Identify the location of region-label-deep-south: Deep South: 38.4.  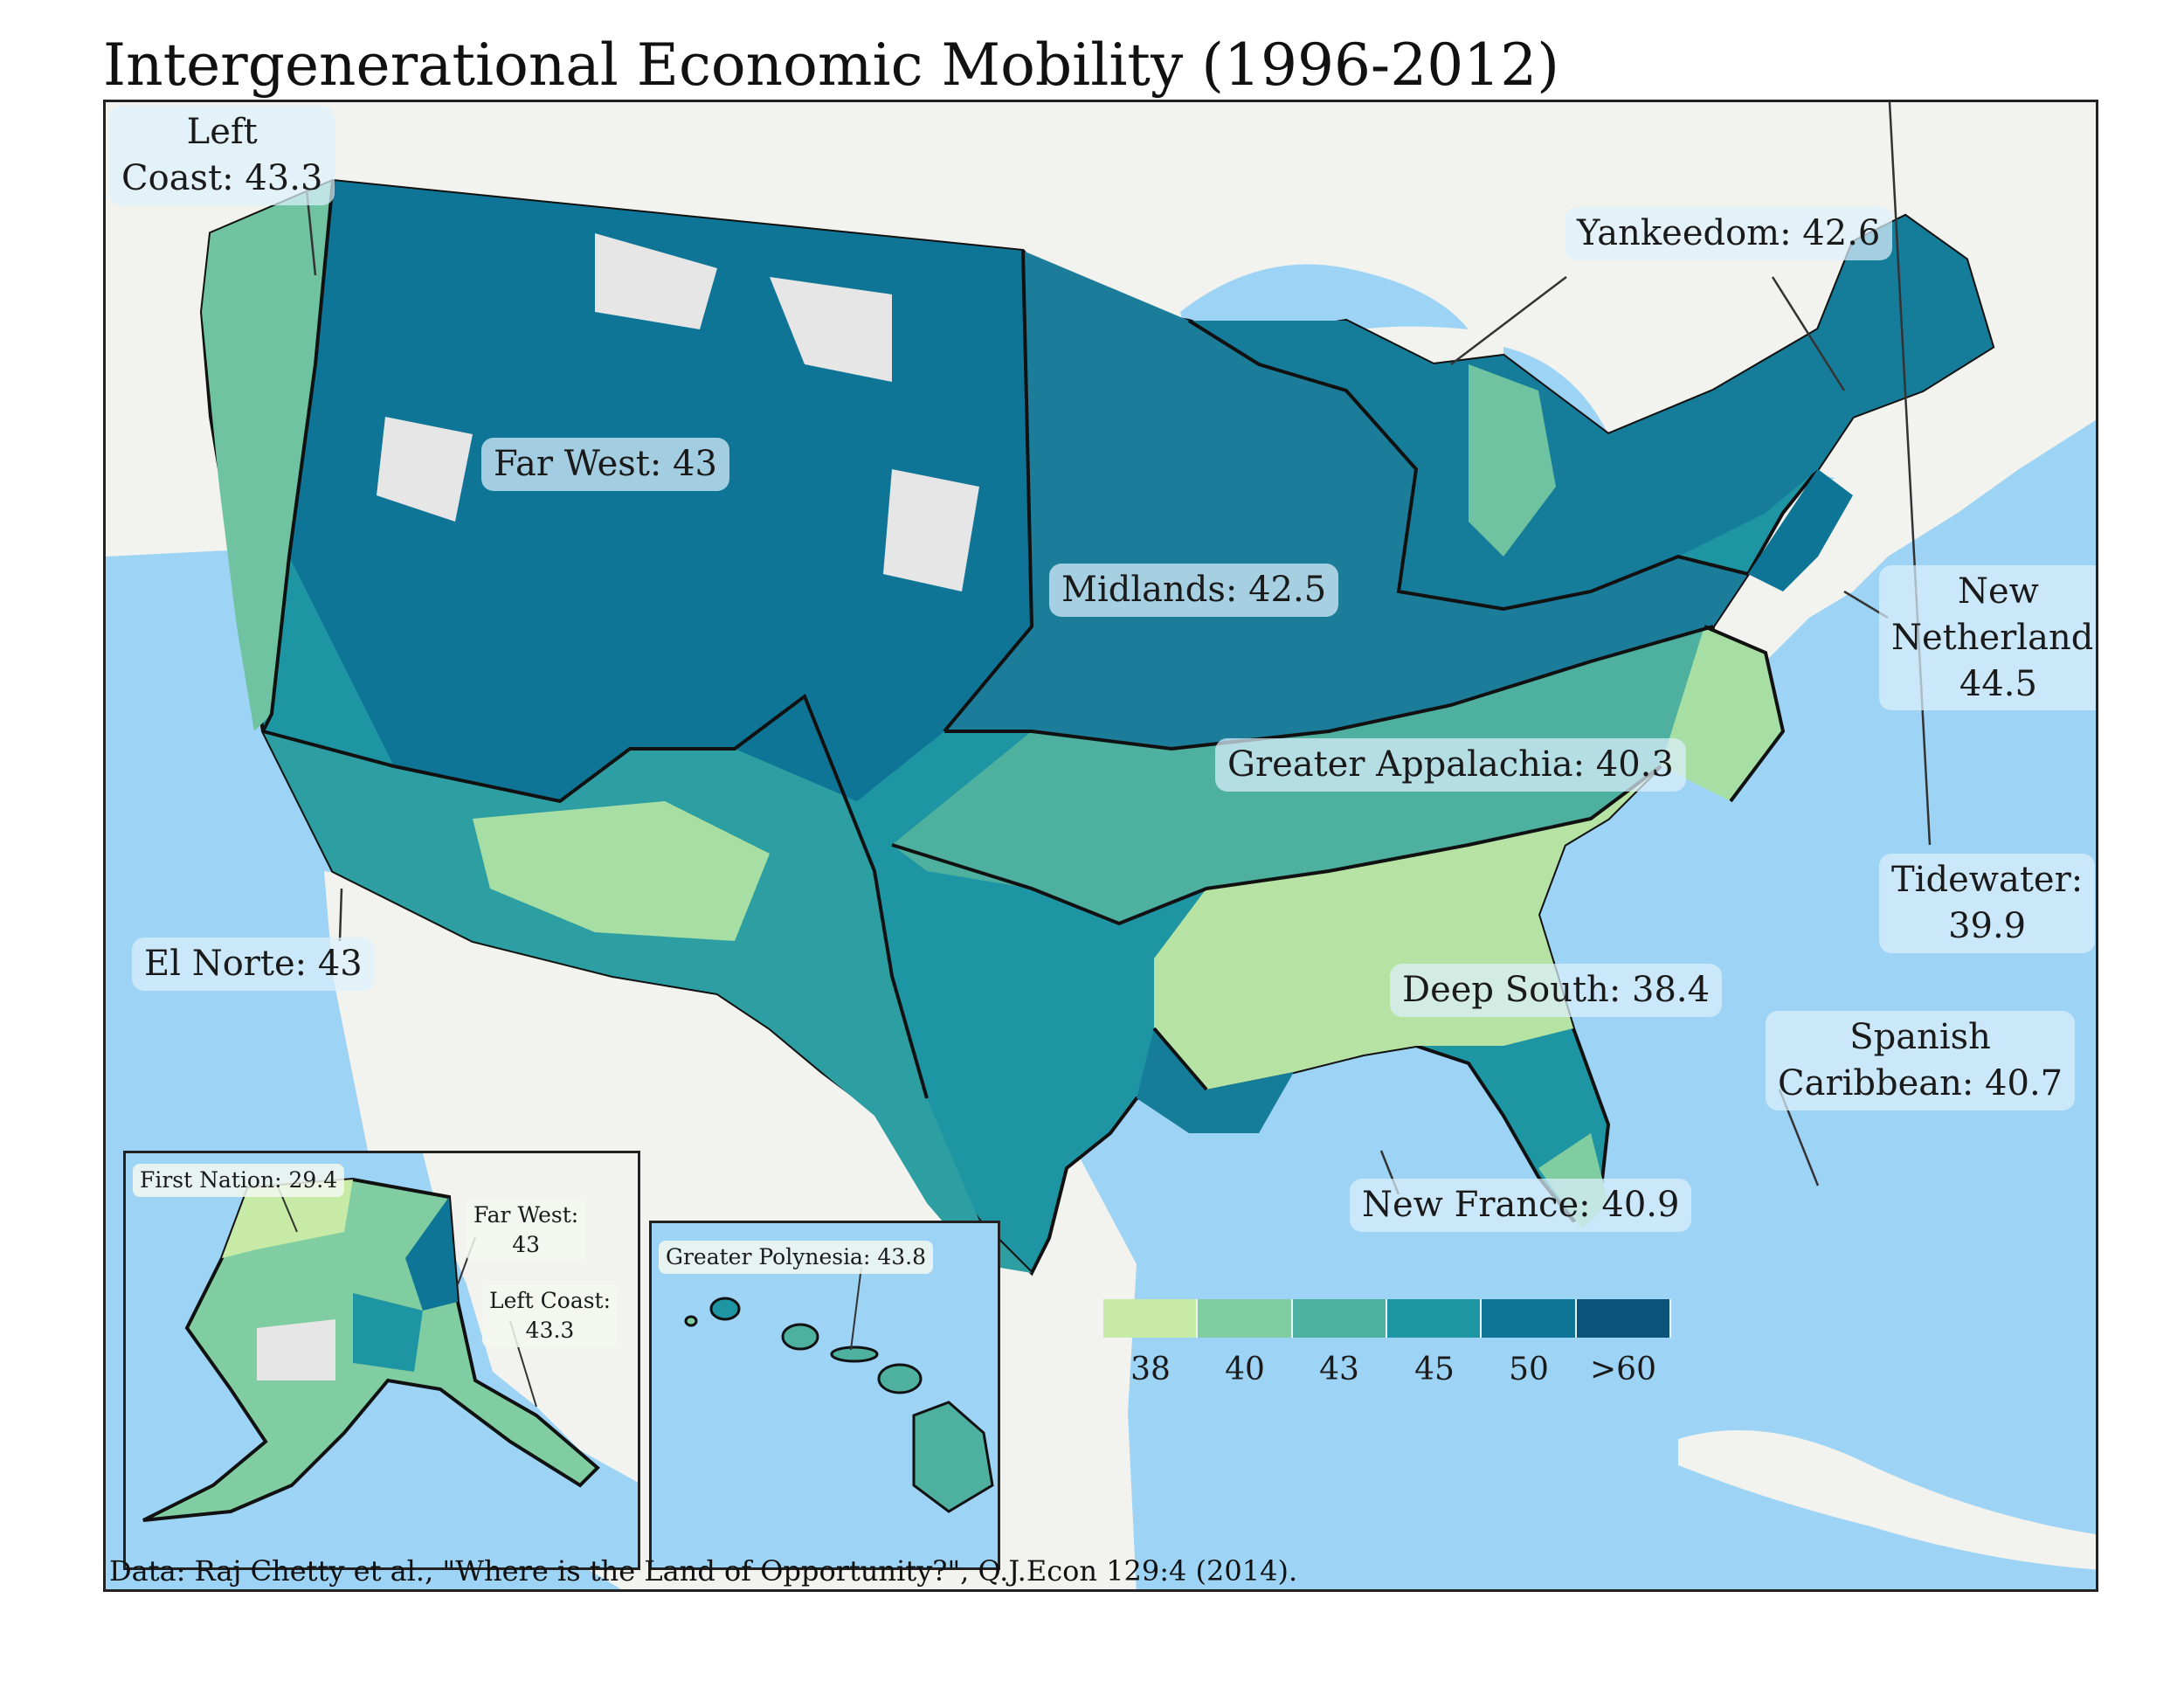
(1556, 990).